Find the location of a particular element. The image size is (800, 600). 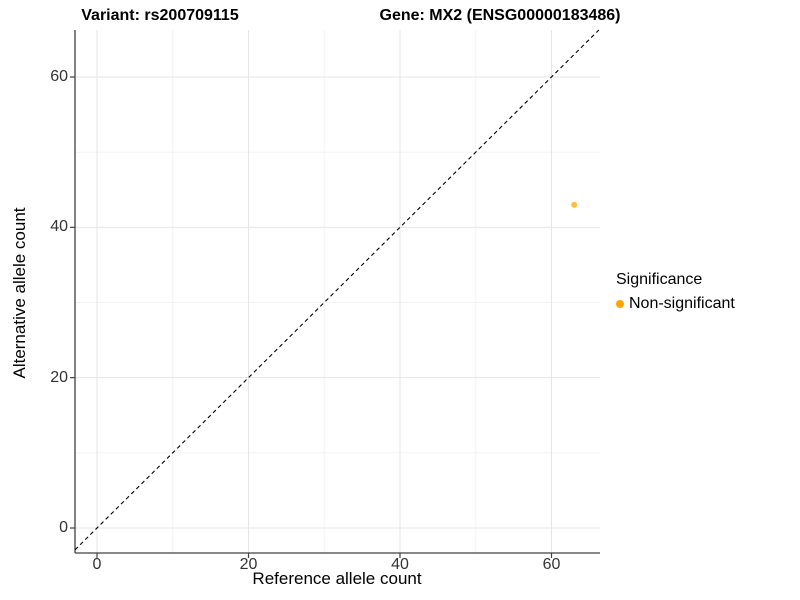

legend: Significance Non-significant is located at coordinates (675, 292).